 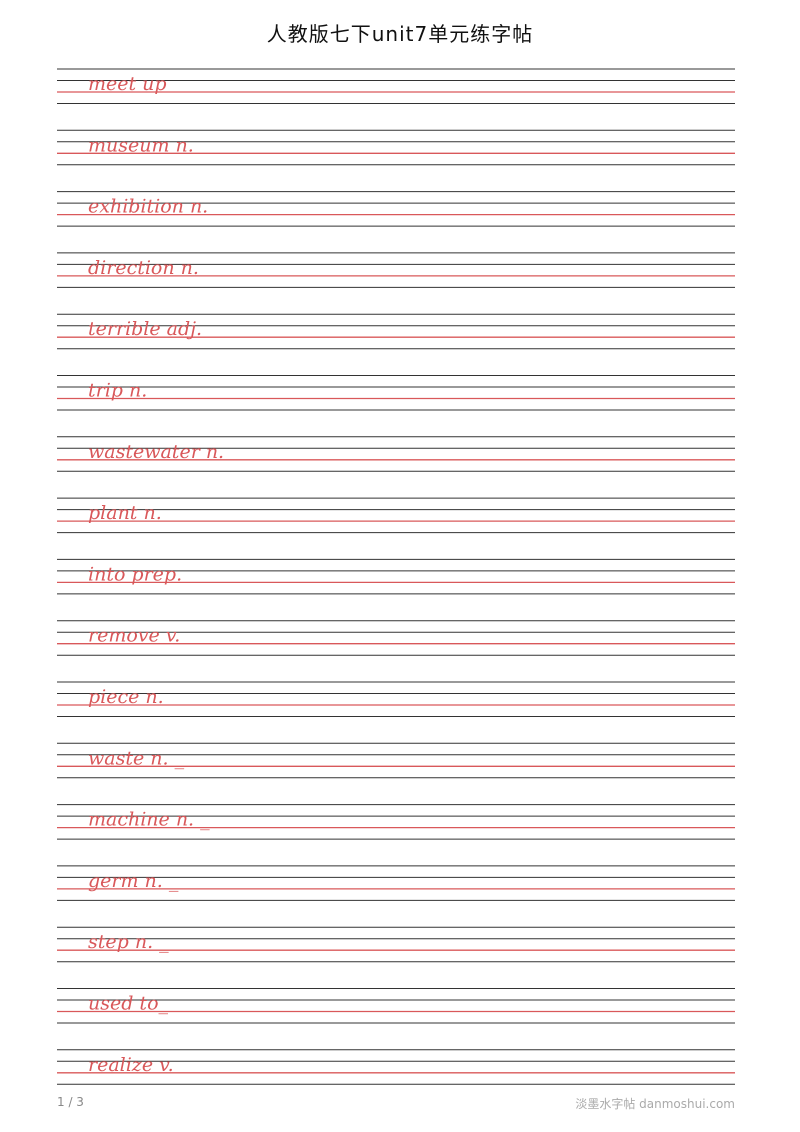 What do you see at coordinates (126, 697) in the screenshot?
I see `practice-word: piece n.` at bounding box center [126, 697].